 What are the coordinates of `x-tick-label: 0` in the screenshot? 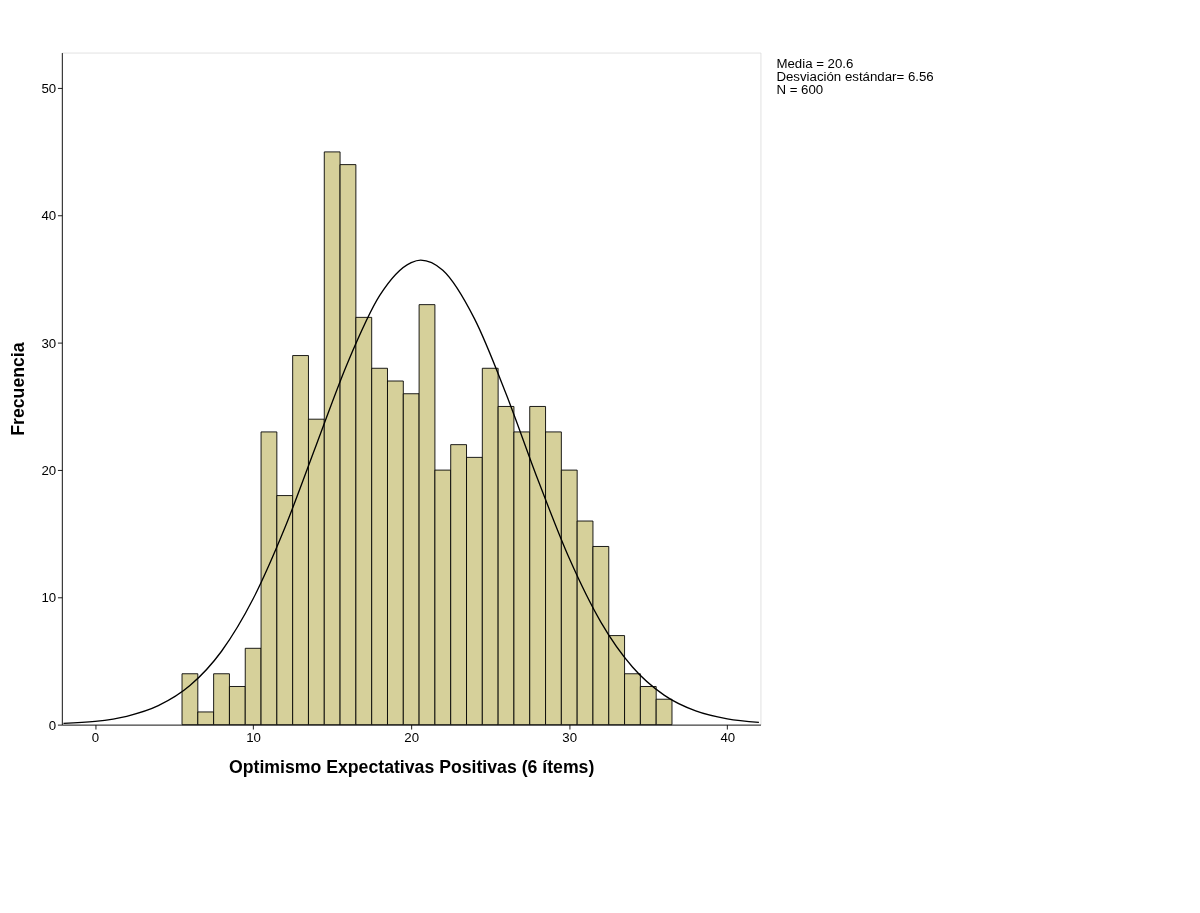 It's located at (95, 737).